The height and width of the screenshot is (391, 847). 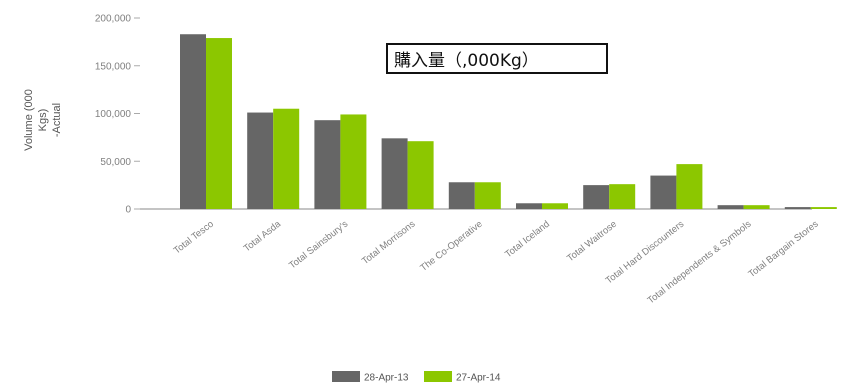 What do you see at coordinates (386, 378) in the screenshot?
I see `legend-label: 28-Apr-13` at bounding box center [386, 378].